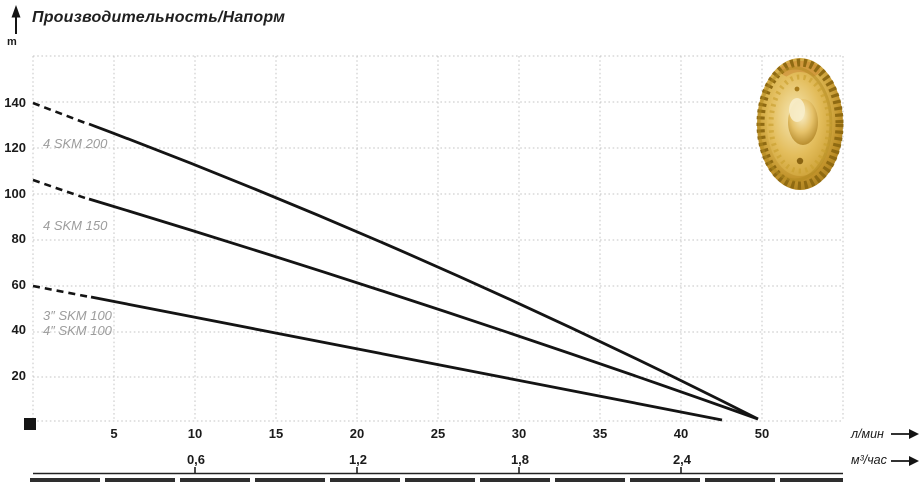 Image resolution: width=922 pixels, height=482 pixels. What do you see at coordinates (600, 433) in the screenshot?
I see `x-tick: 35` at bounding box center [600, 433].